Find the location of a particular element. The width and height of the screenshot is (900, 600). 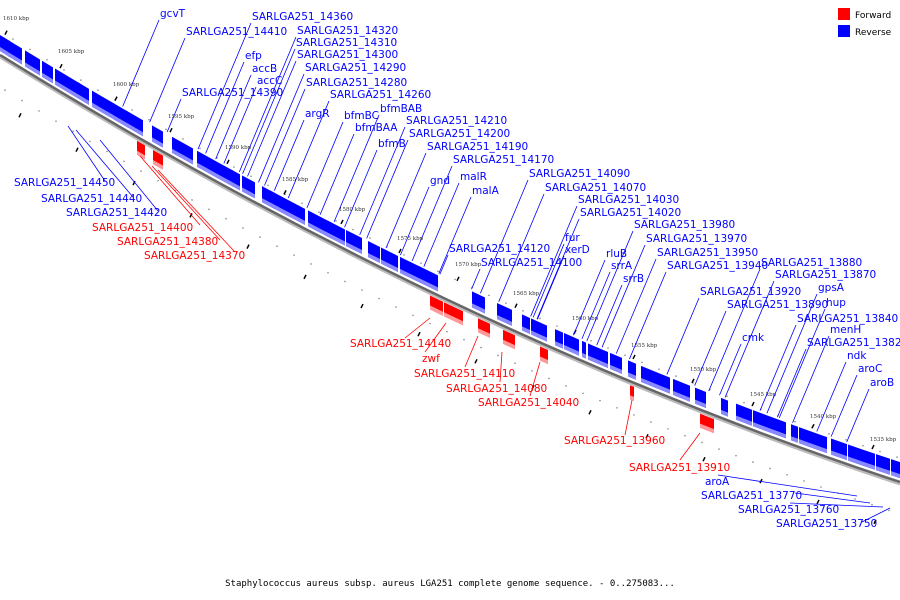

gene-label: malA is located at coordinates (486, 191).